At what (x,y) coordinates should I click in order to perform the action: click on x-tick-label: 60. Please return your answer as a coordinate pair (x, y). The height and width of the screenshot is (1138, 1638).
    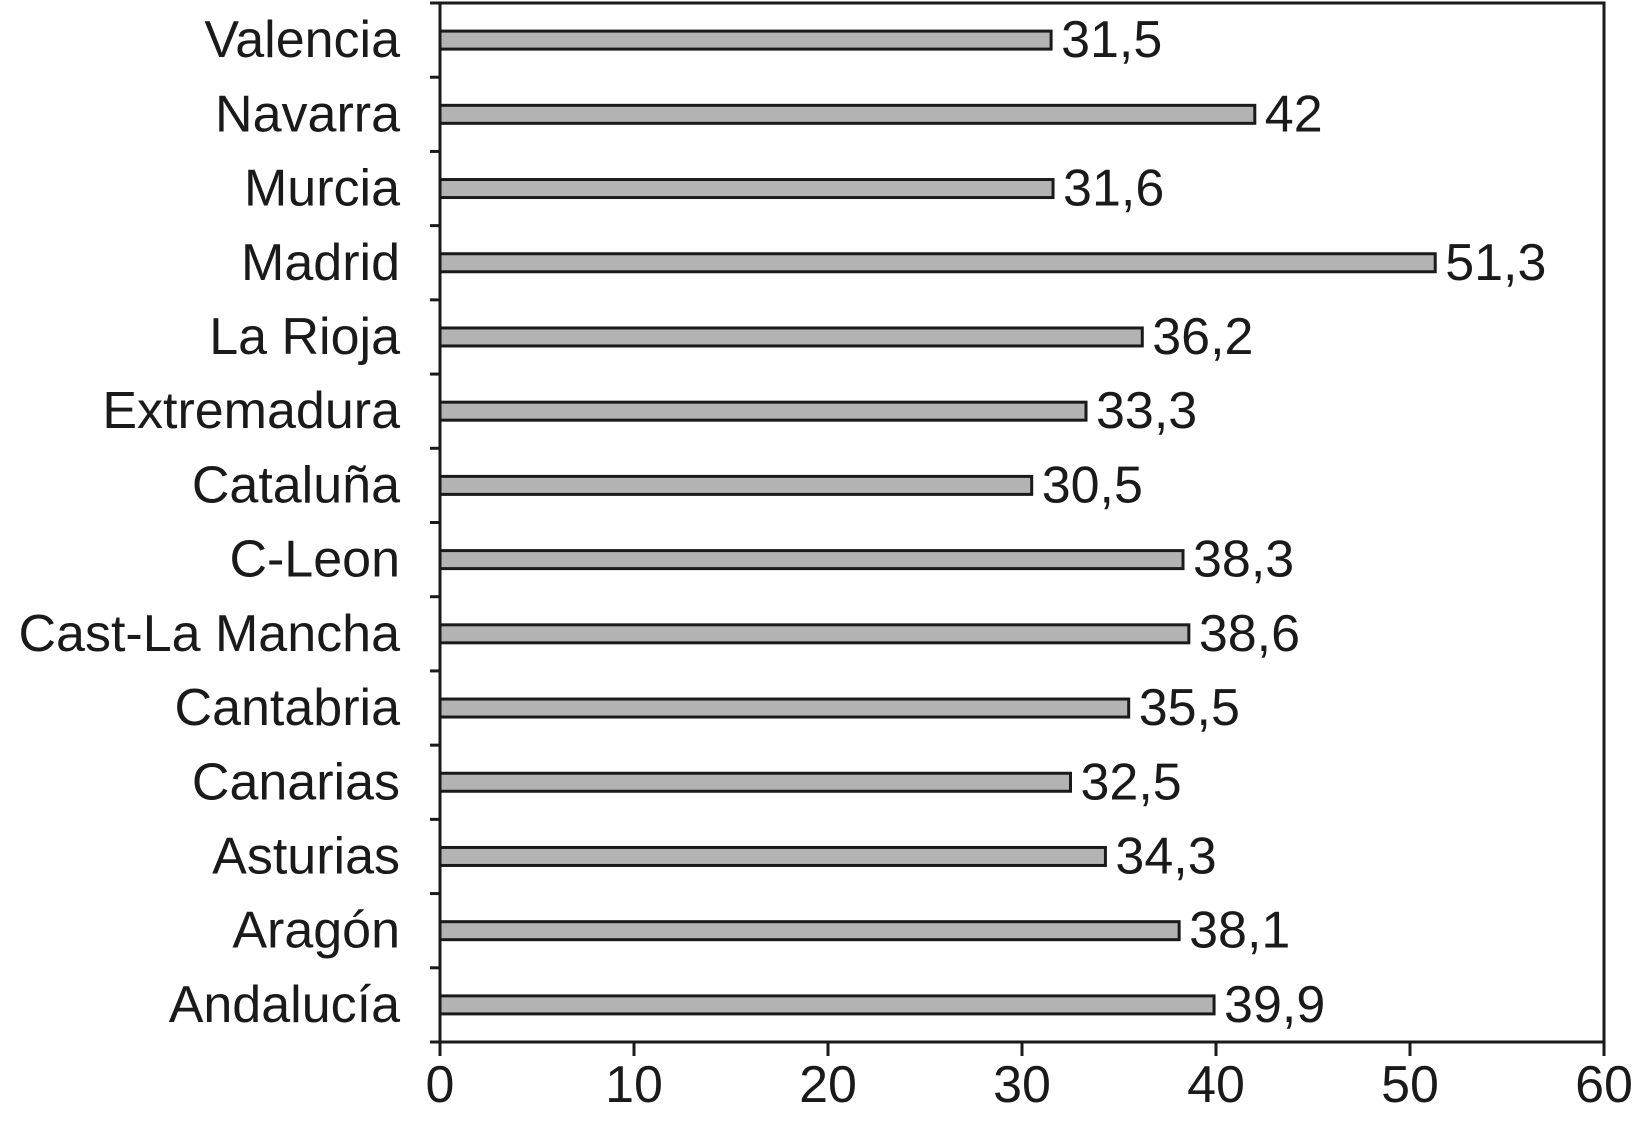
    Looking at the image, I should click on (1604, 1085).